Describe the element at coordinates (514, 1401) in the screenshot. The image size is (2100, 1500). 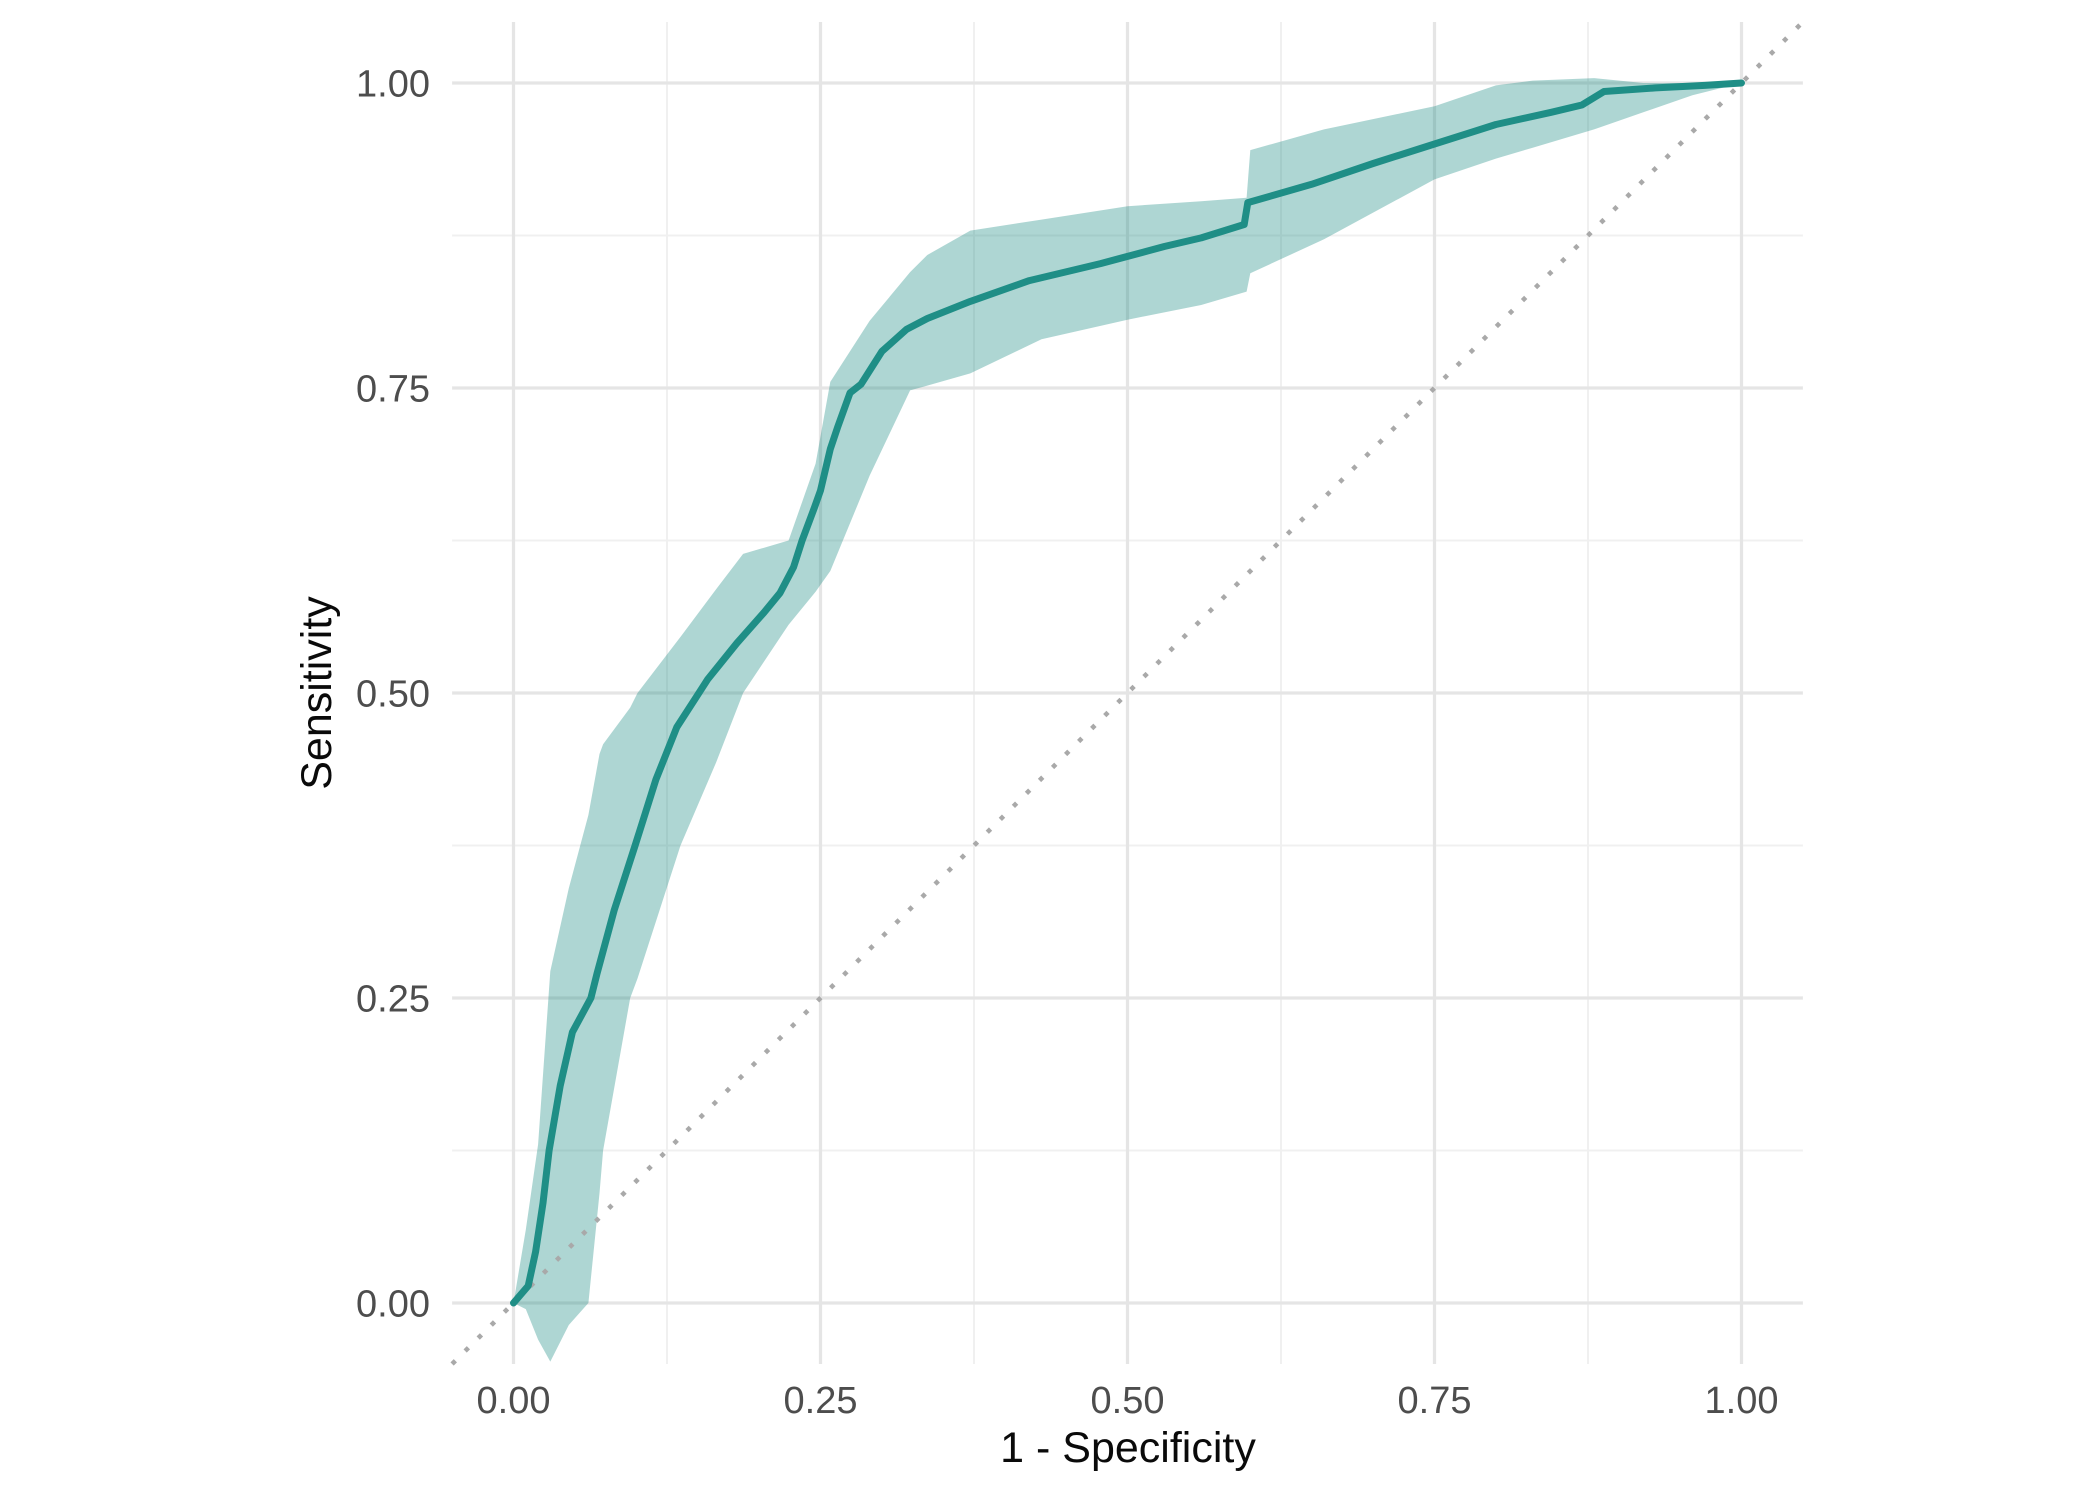
I see `x-tick-label: 0.00` at that location.